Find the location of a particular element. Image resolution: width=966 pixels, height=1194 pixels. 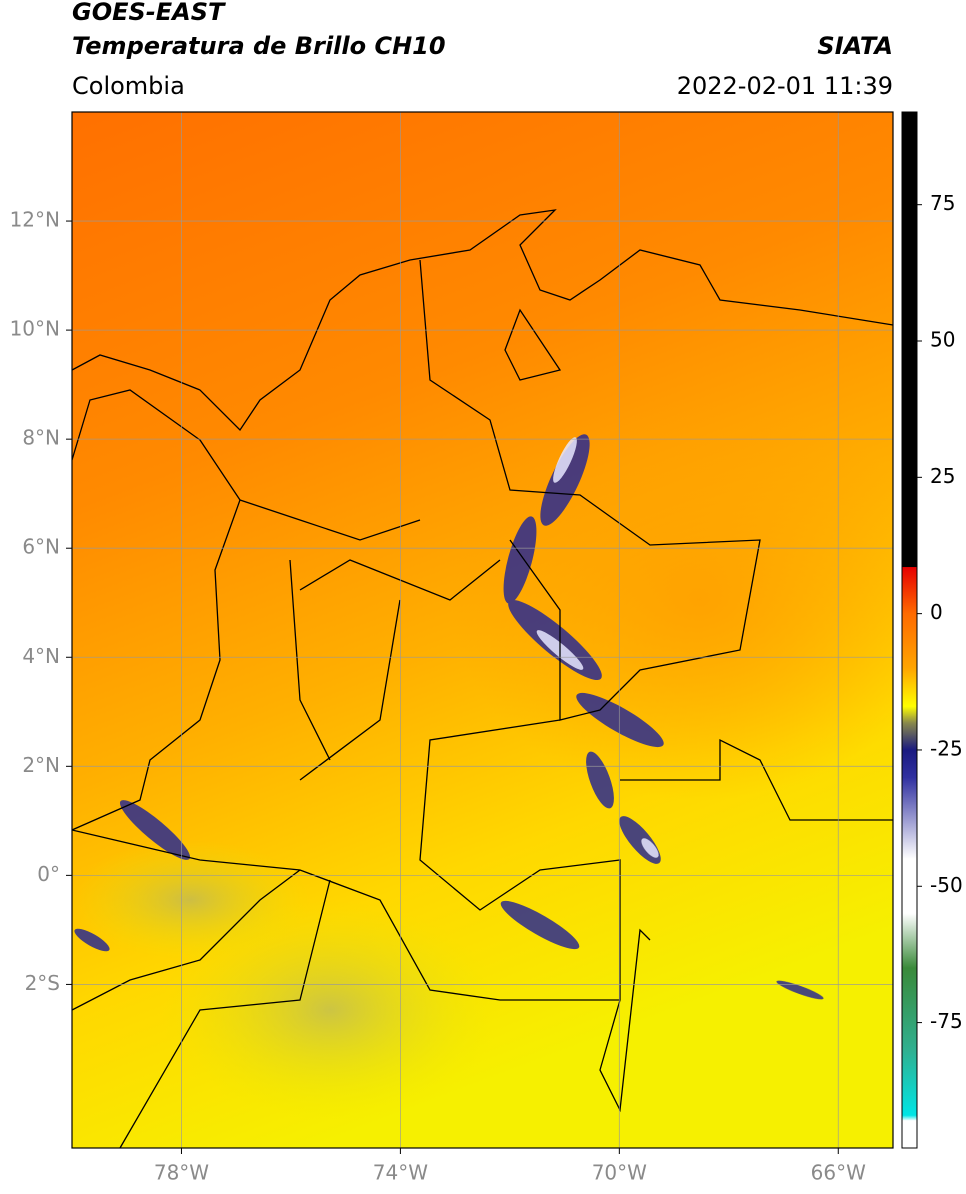

colorbar-tick-label: 0 is located at coordinates (936, 612).